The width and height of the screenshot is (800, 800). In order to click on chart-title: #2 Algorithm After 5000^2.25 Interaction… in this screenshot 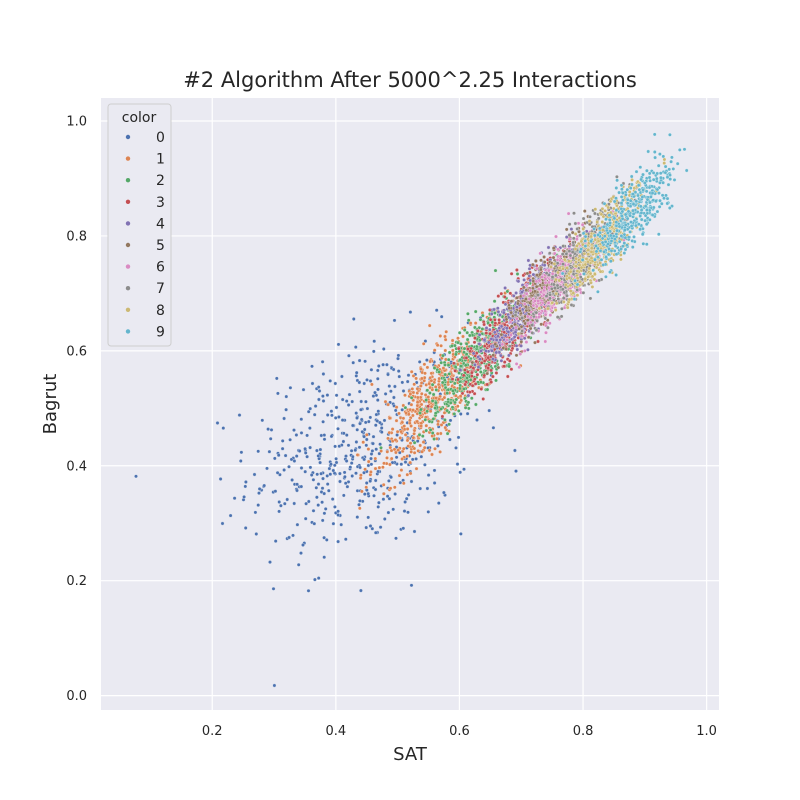, I will do `click(410, 80)`.